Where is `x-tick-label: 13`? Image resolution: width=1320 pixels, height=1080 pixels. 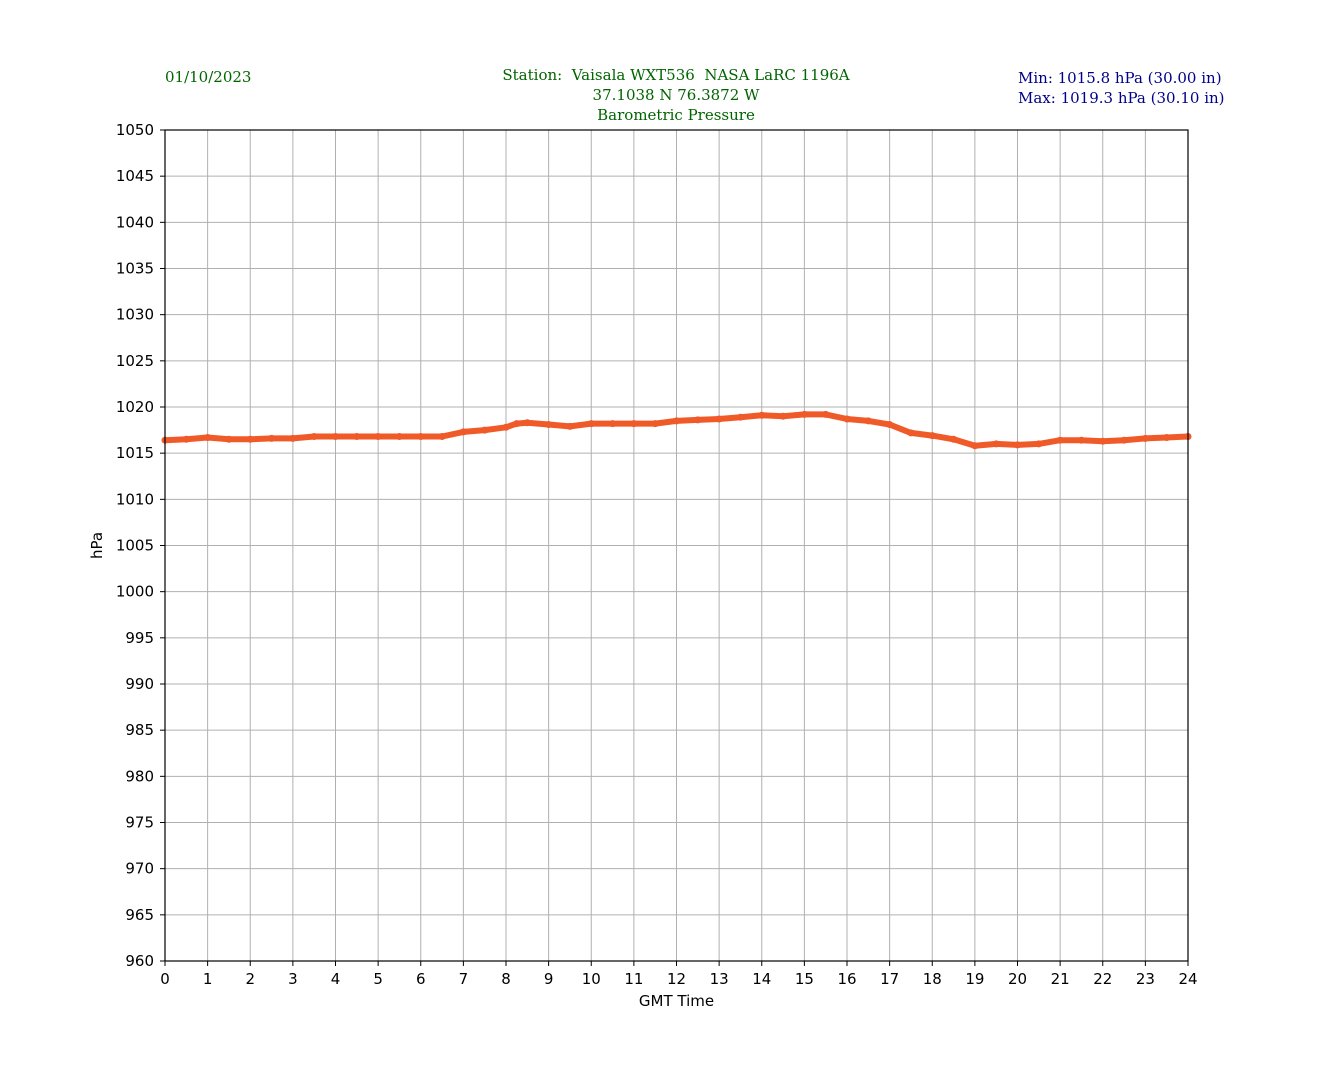
x-tick-label: 13 is located at coordinates (719, 979).